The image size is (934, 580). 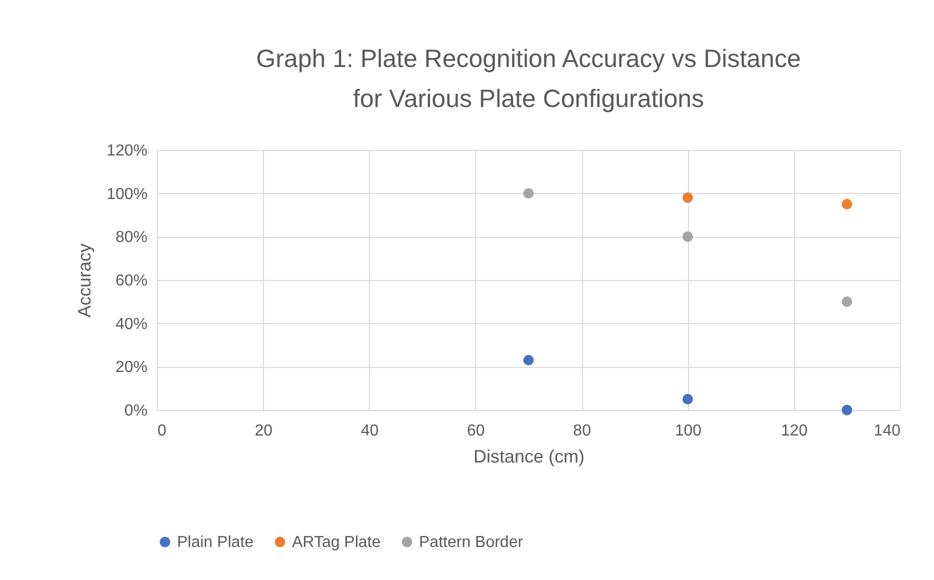 I want to click on y-tick-label: 0%, so click(x=136, y=411).